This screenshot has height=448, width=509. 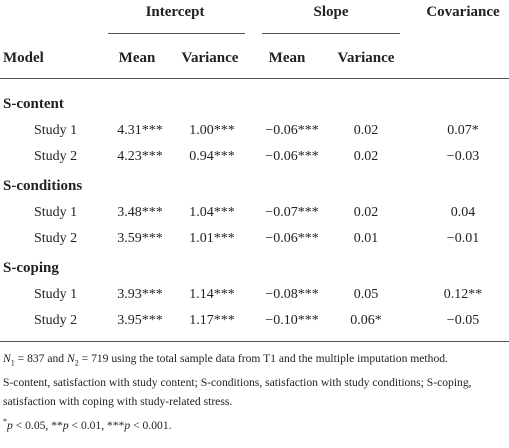 I want to click on cell: 0.05, so click(x=366, y=294).